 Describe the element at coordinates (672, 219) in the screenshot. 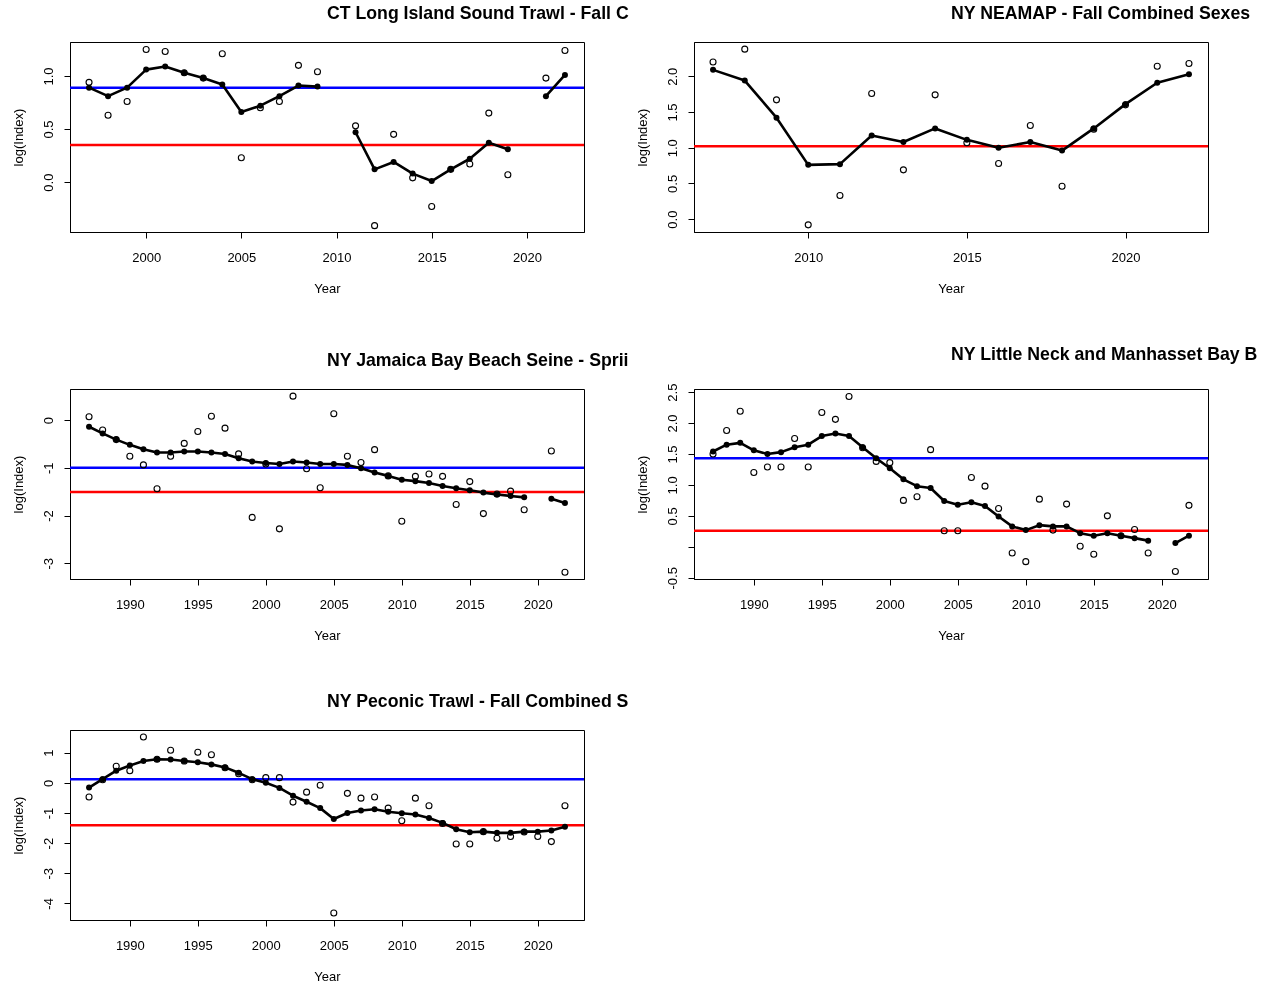

I see `y-tick-label: 0.0` at that location.